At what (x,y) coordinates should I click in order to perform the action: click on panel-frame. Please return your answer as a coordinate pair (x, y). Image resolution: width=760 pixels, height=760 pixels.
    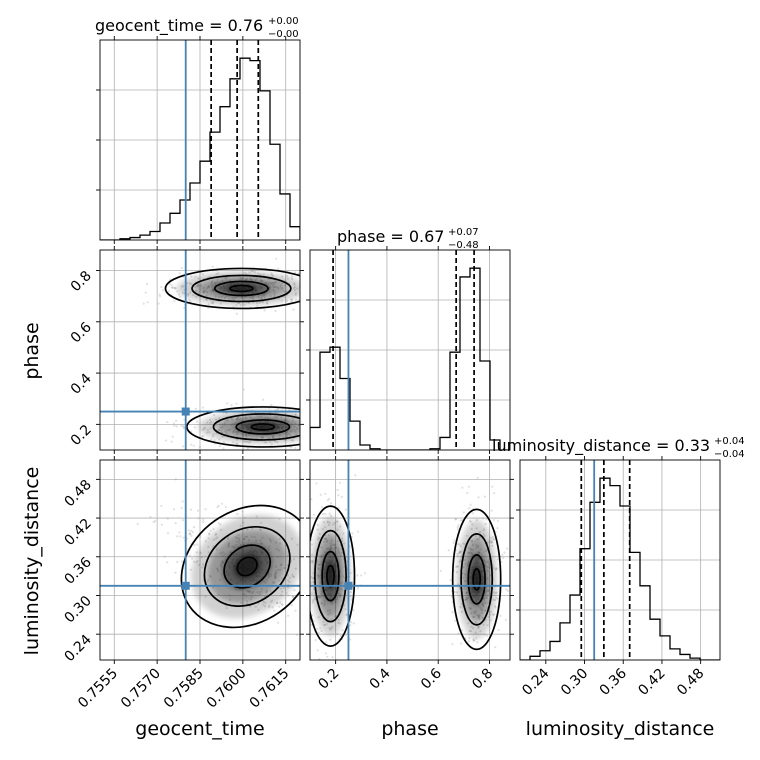
    Looking at the image, I should click on (200, 560).